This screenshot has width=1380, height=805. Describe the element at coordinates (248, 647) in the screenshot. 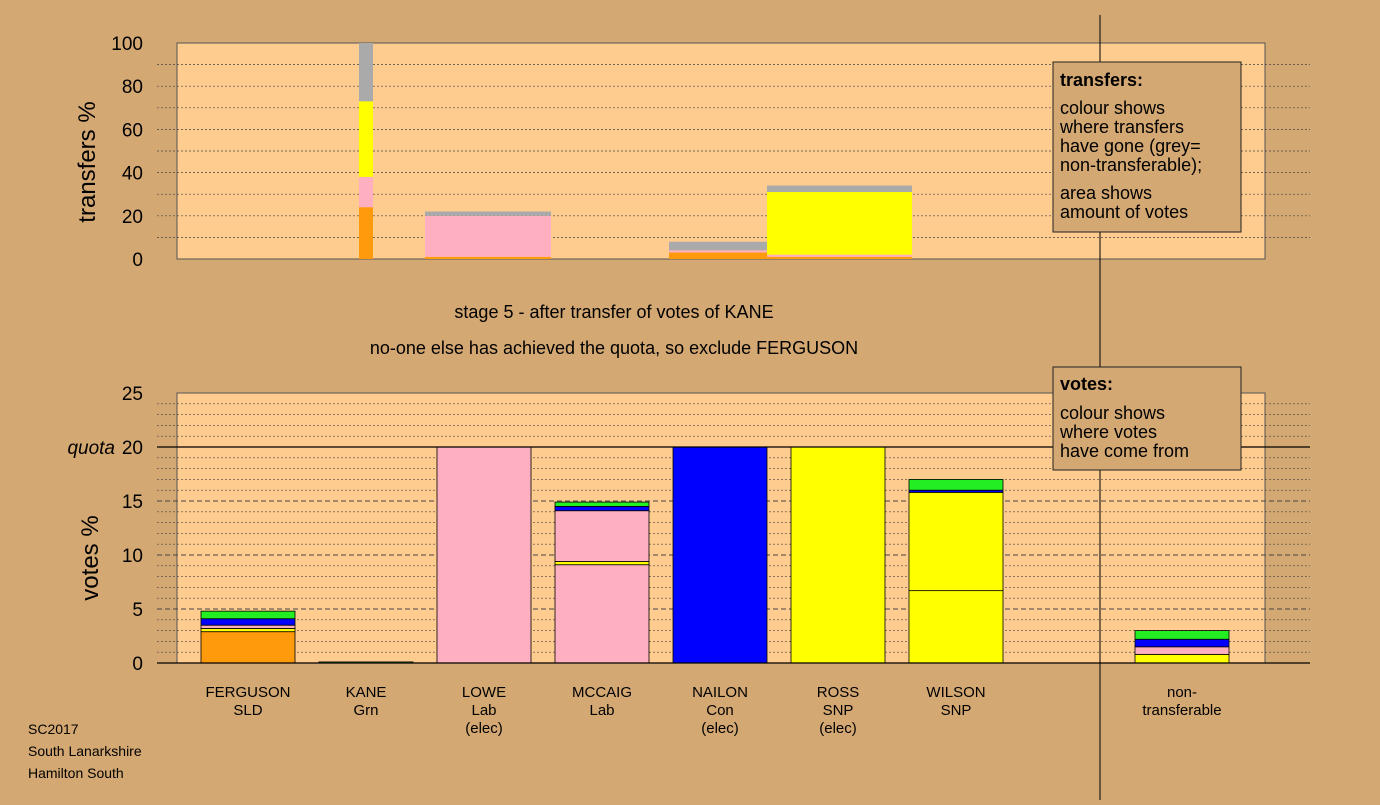

I see `vote-segment-sld` at that location.